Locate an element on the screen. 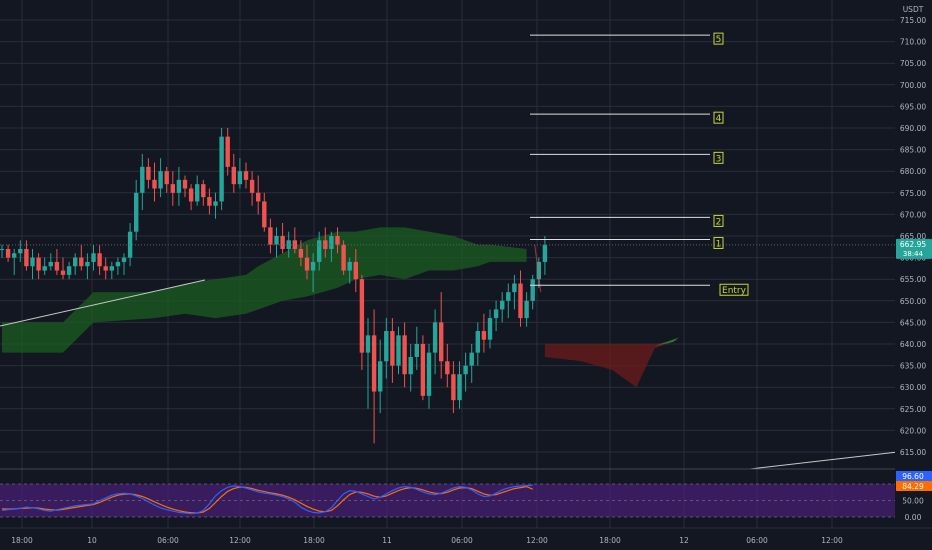 This screenshot has height=550, width=932. osc-tick-label: 50.00 is located at coordinates (913, 501).